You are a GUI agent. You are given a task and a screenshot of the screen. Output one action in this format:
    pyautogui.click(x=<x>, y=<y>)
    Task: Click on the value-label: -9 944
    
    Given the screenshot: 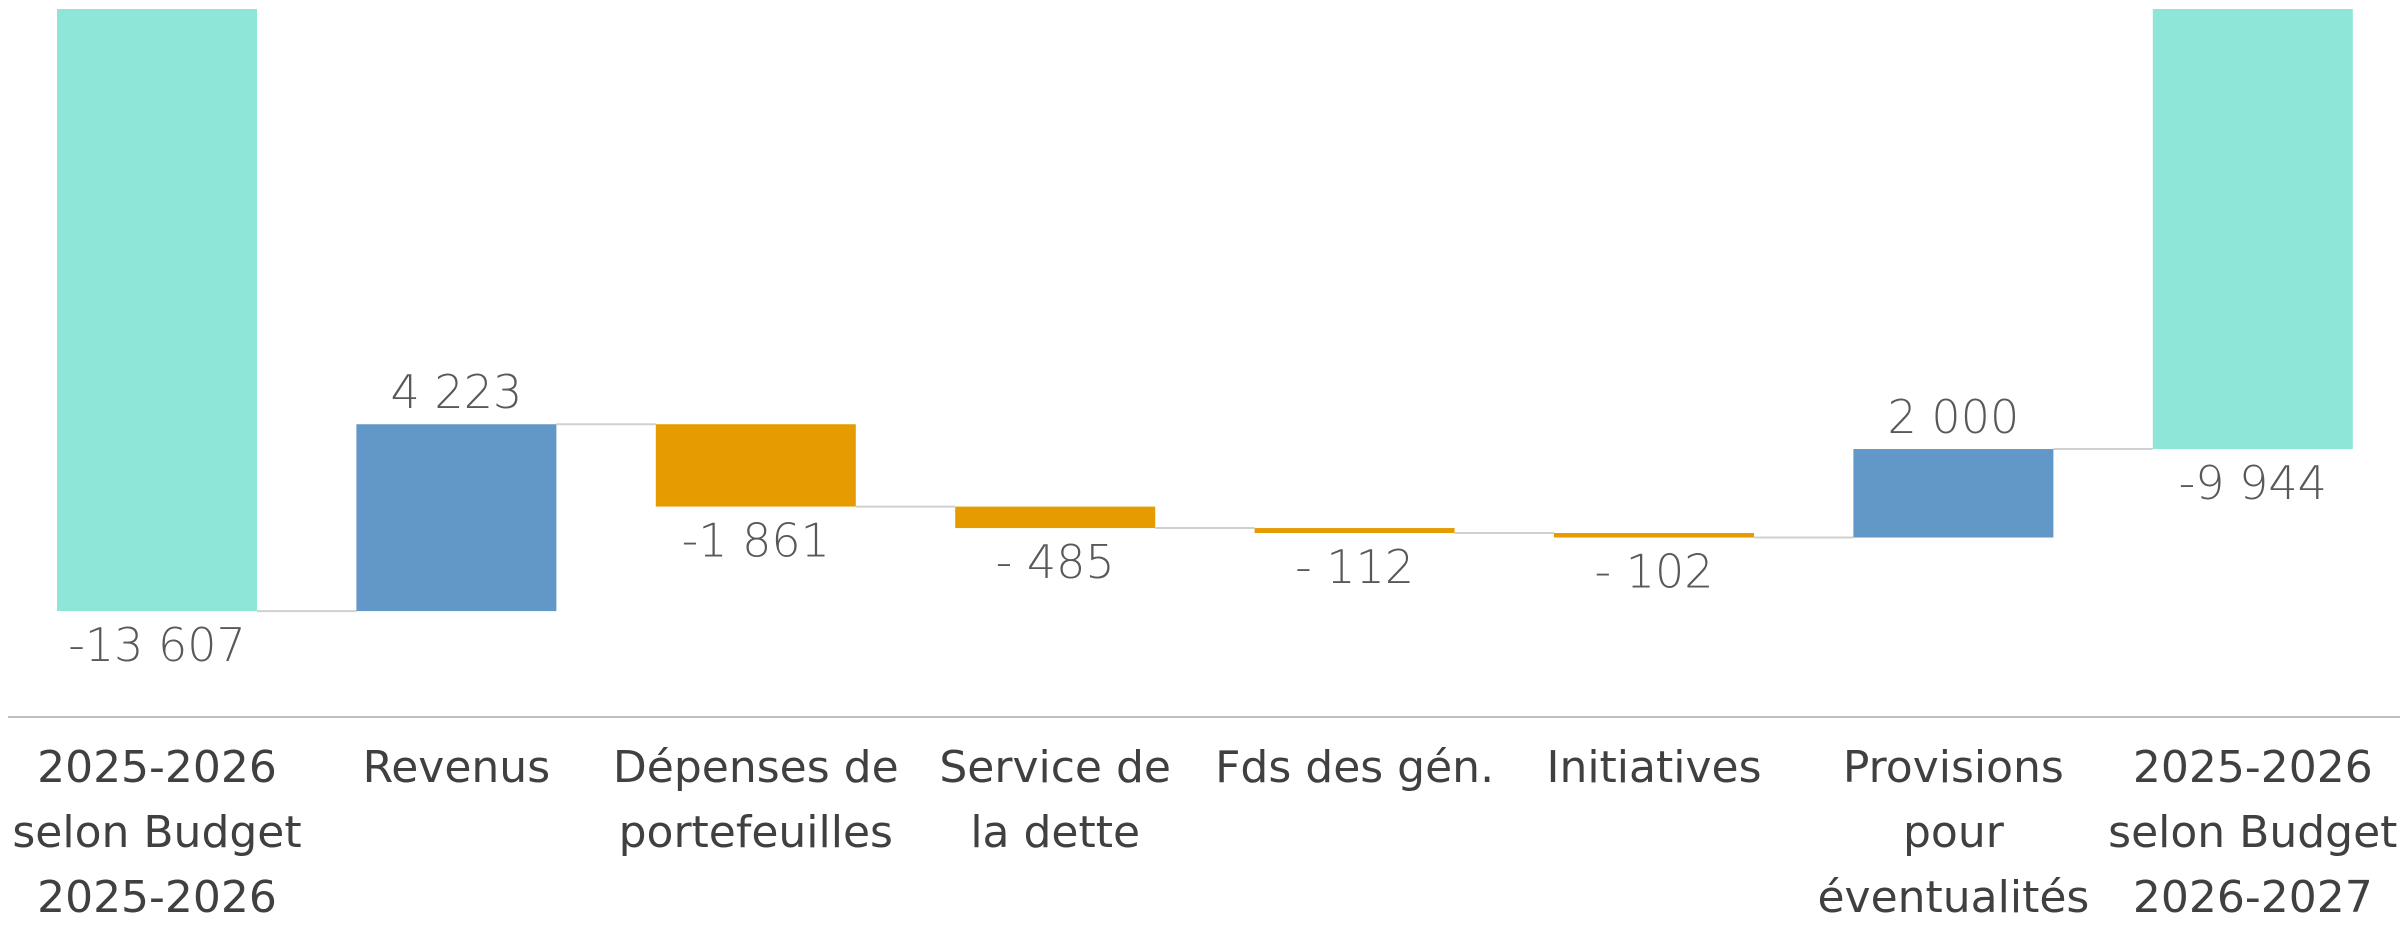 What is the action you would take?
    pyautogui.click(x=2253, y=483)
    